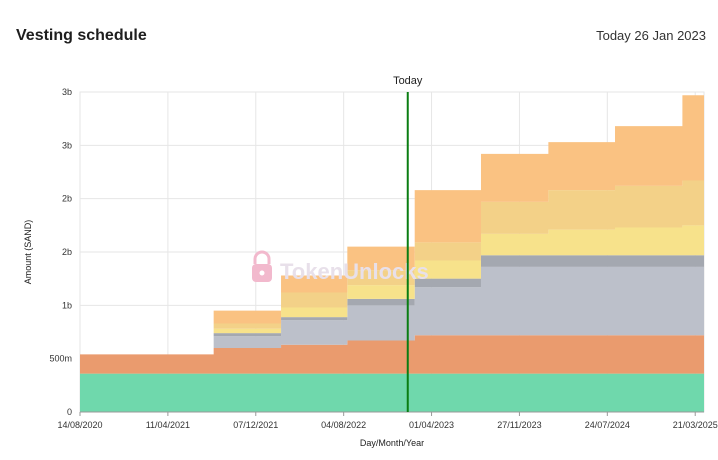  Describe the element at coordinates (343, 425) in the screenshot. I see `x-tick-label: 04/08/2022` at that location.